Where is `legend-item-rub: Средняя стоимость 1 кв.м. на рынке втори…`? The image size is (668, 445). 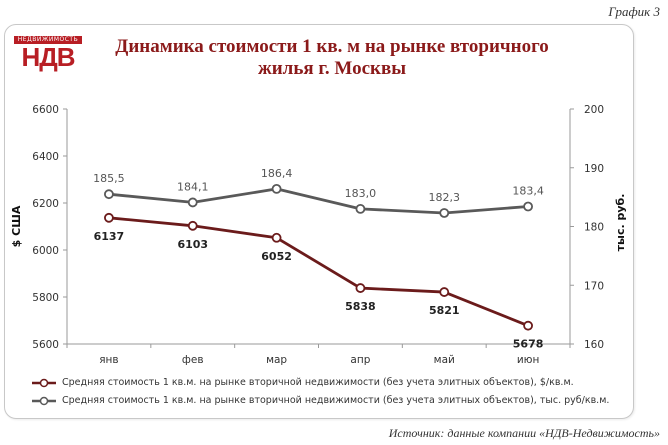 legend-item-rub: Средняя стоимость 1 кв.м. на рынке втори… is located at coordinates (330, 401).